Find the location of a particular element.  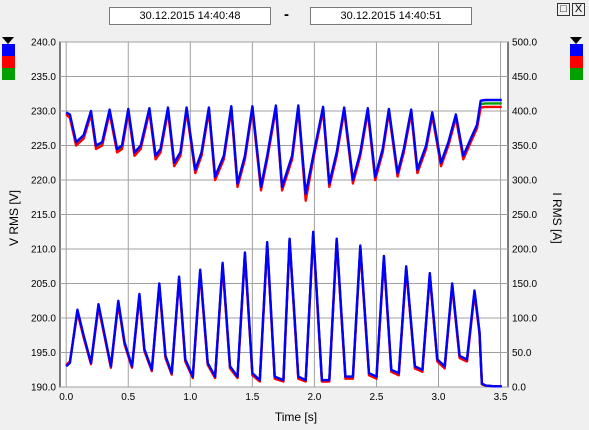

right-legend is located at coordinates (576, 58).